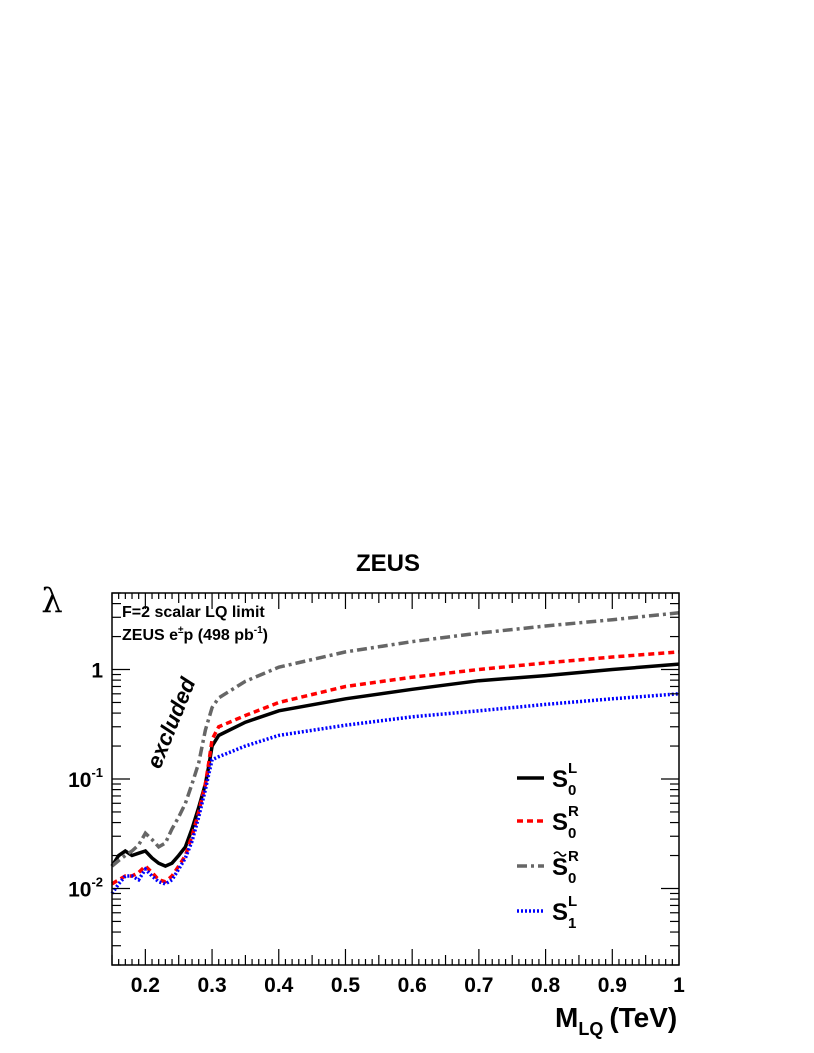  Describe the element at coordinates (612, 985) in the screenshot. I see `x-tick-label: 0.9` at that location.